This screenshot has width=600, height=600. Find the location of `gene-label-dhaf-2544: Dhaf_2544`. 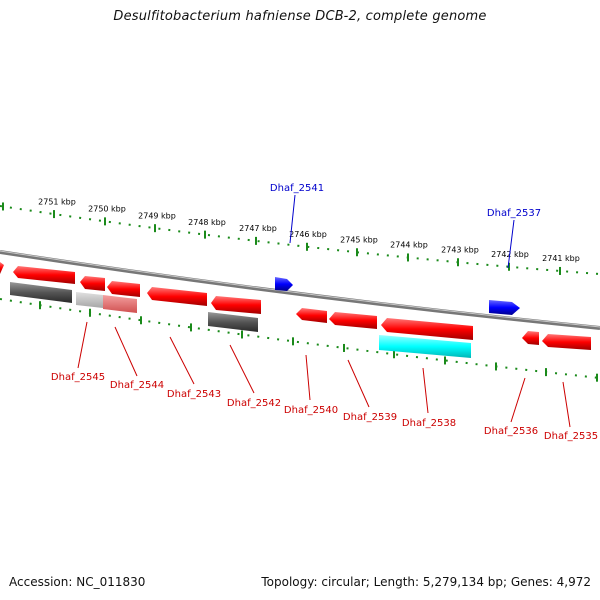

gene-label-dhaf-2544: Dhaf_2544 is located at coordinates (137, 385).